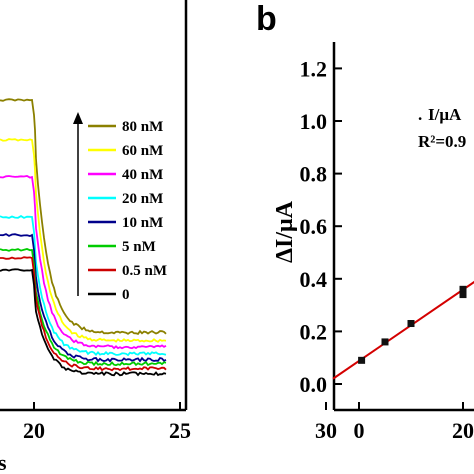  I want to click on panel-b-y-tick-label: 0.6, so click(314, 226).